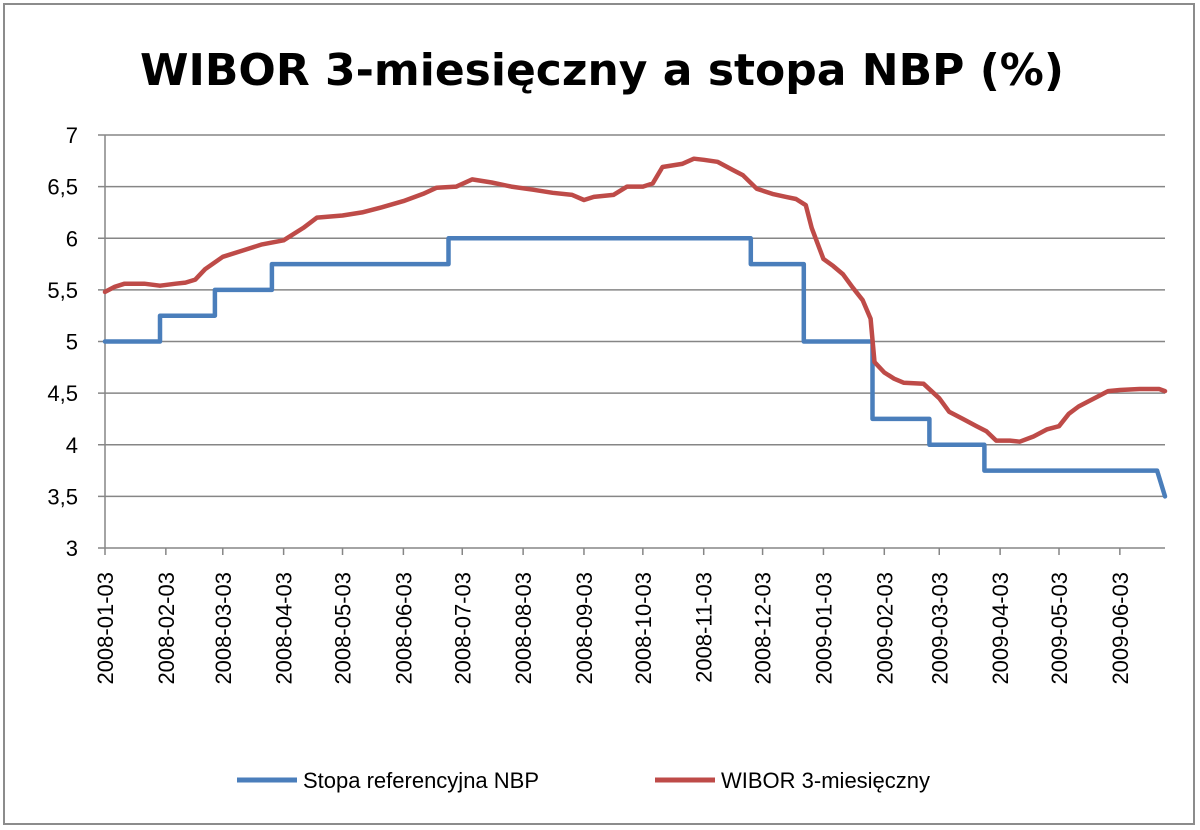  I want to click on y-tick-label: 4, so click(72, 445).